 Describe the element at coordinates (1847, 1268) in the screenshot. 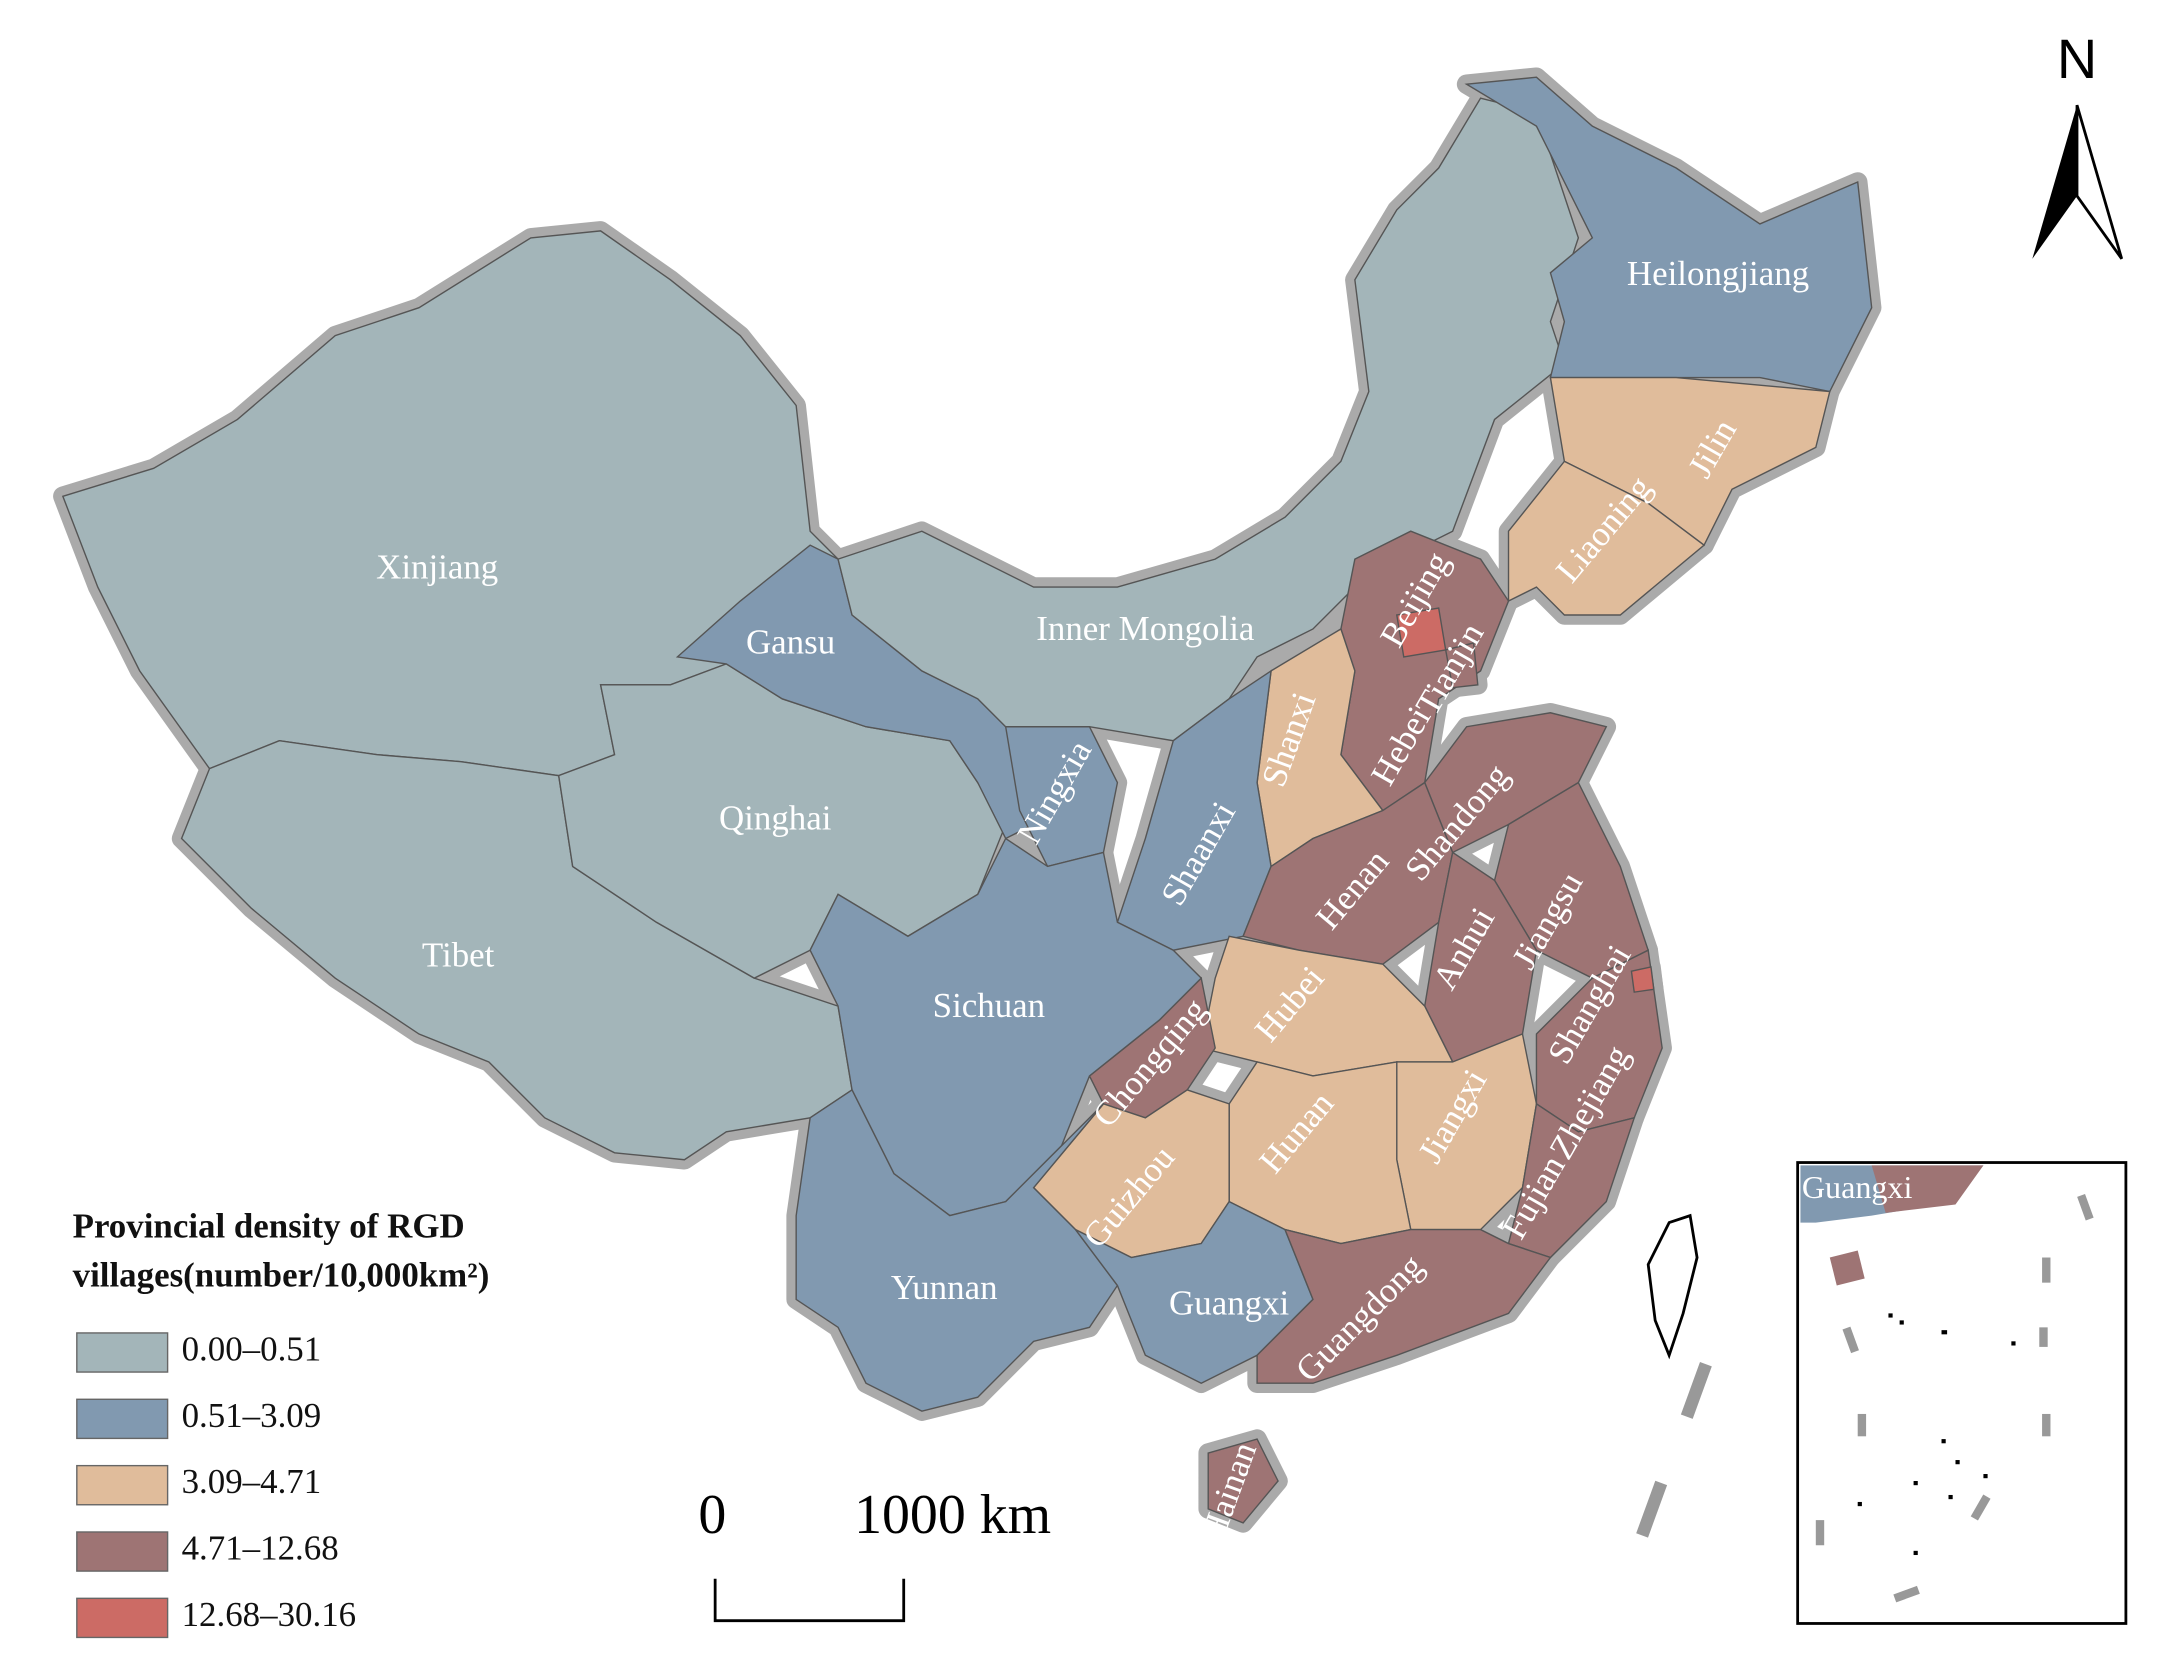

I see `inset-island` at that location.